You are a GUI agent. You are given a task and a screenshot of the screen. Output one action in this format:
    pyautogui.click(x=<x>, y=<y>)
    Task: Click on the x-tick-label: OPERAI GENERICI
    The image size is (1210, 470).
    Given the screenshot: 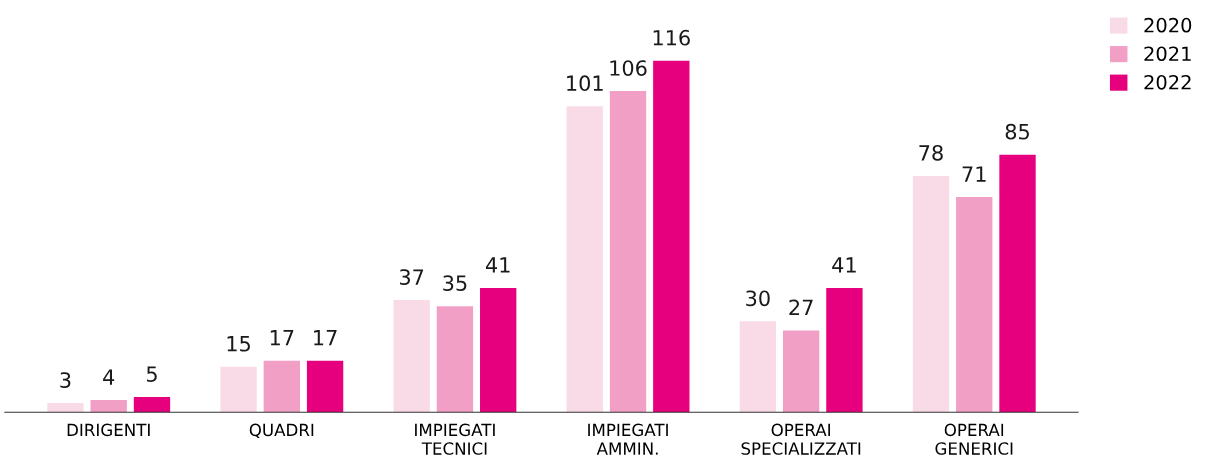 What is the action you would take?
    pyautogui.click(x=974, y=439)
    